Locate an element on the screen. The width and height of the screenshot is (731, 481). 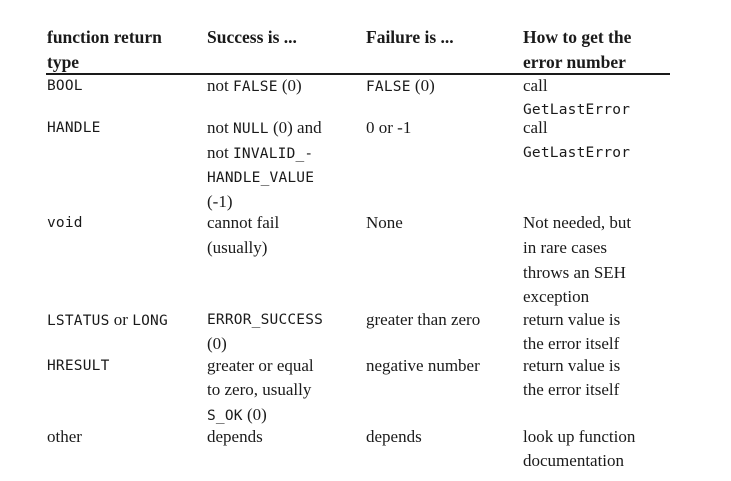
row-void-success-line2: (usually) is located at coordinates (237, 247).